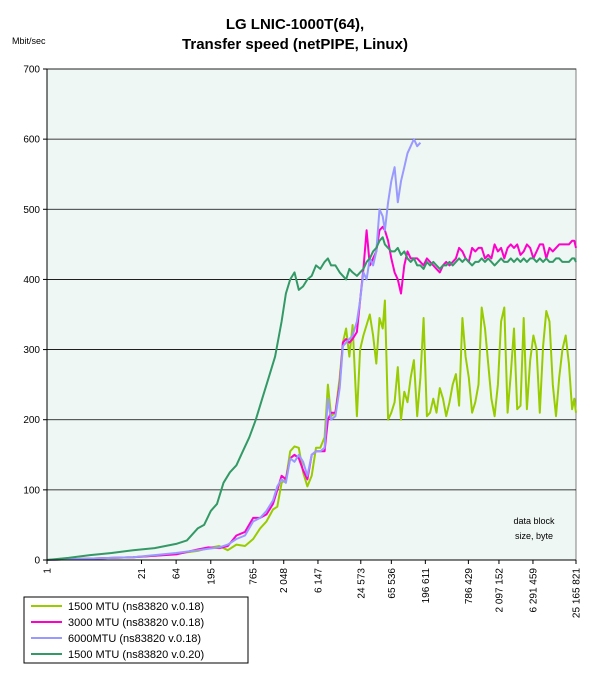  Describe the element at coordinates (35, 316) in the screenshot. I see `y-axis-ticks: 0 100 200 300 400 500 600 700` at that location.